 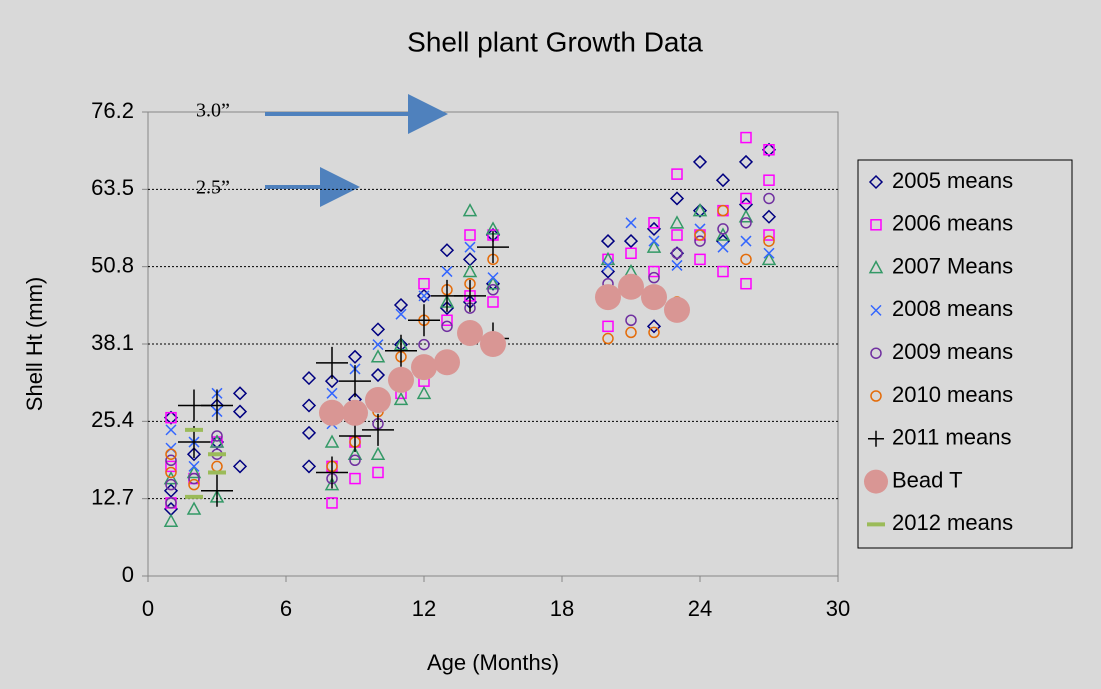 I want to click on y-tick-label: 25.4, so click(x=112, y=419).